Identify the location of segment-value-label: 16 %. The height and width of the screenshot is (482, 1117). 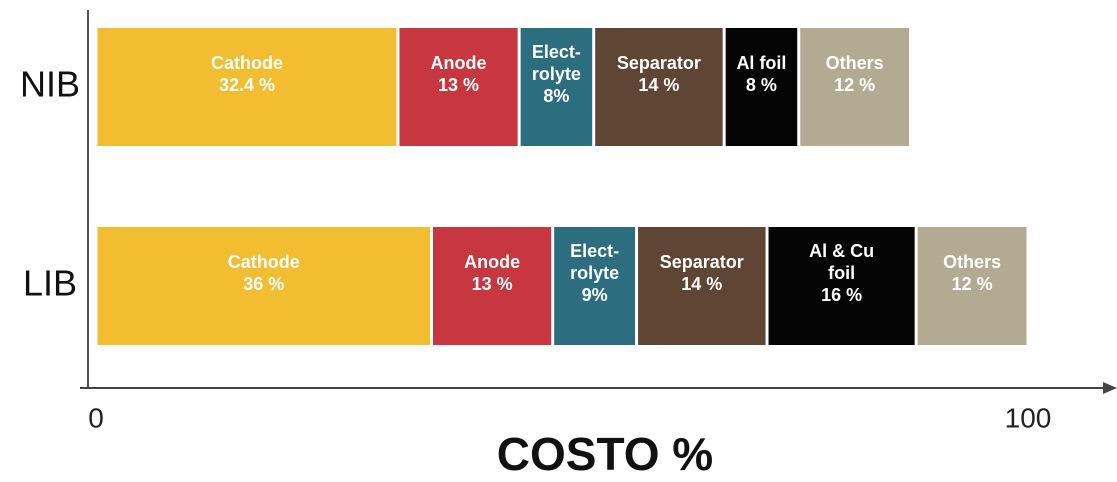
(841, 295).